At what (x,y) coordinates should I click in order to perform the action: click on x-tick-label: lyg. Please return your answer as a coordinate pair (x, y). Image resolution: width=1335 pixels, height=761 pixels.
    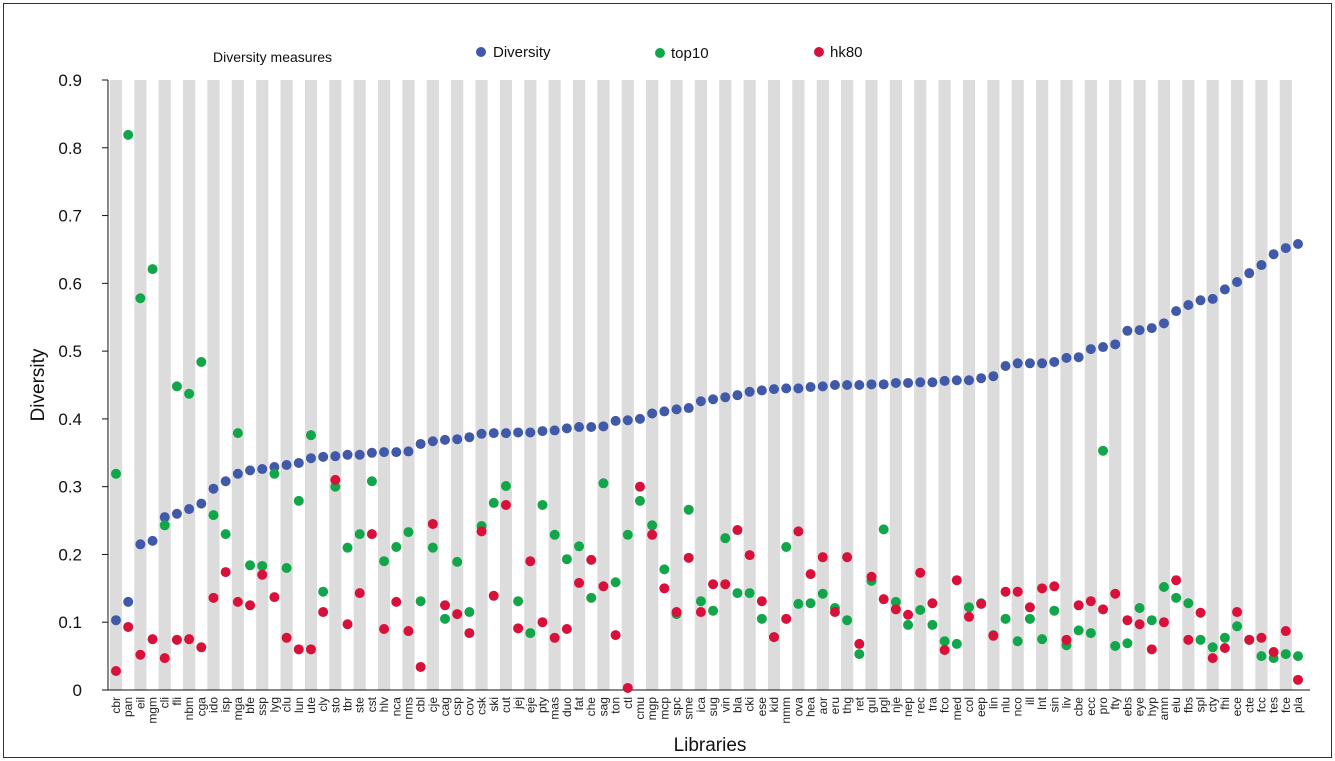
    Looking at the image, I should click on (274, 704).